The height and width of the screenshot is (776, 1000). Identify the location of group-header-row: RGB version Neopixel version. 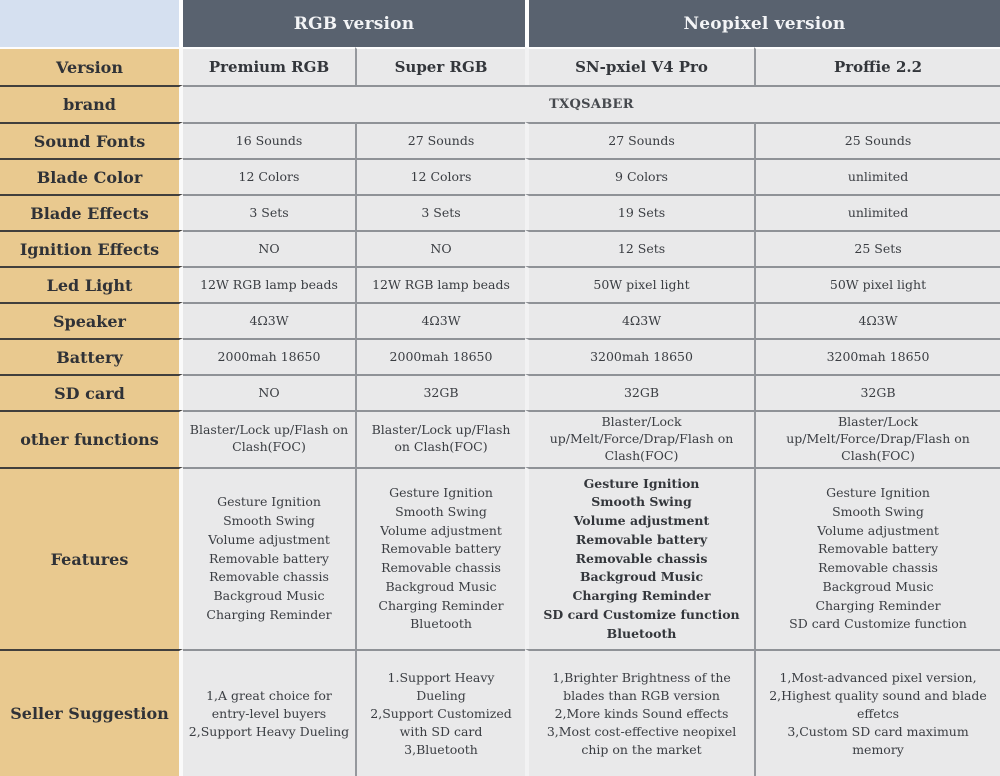
(500, 23).